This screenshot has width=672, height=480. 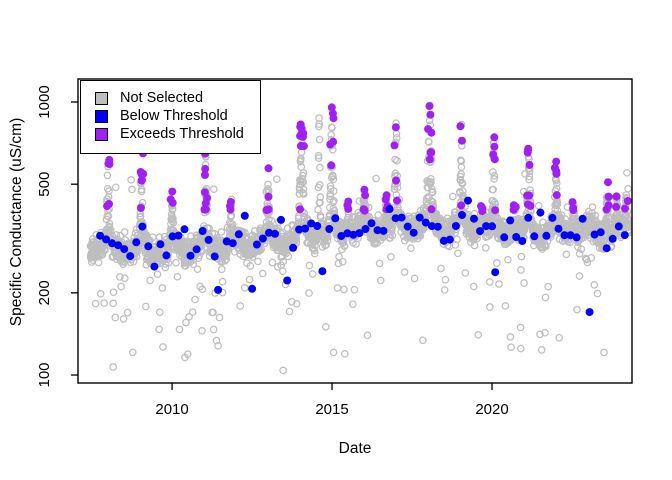 I want to click on x-tick-label: 2010, so click(x=171, y=409).